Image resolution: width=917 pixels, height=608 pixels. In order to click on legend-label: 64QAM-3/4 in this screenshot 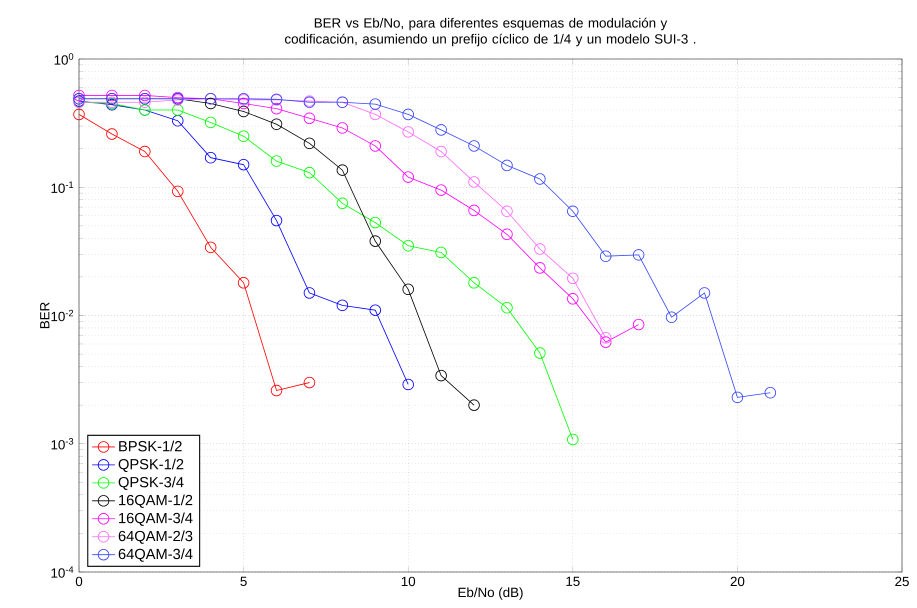, I will do `click(155, 555)`.